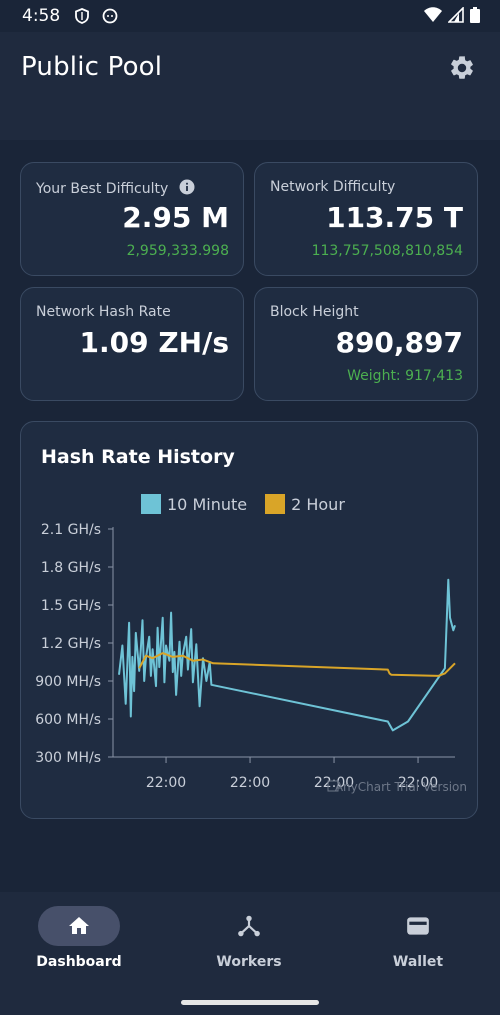  What do you see at coordinates (405, 376) in the screenshot?
I see `block-weight: Weight: 917,413` at bounding box center [405, 376].